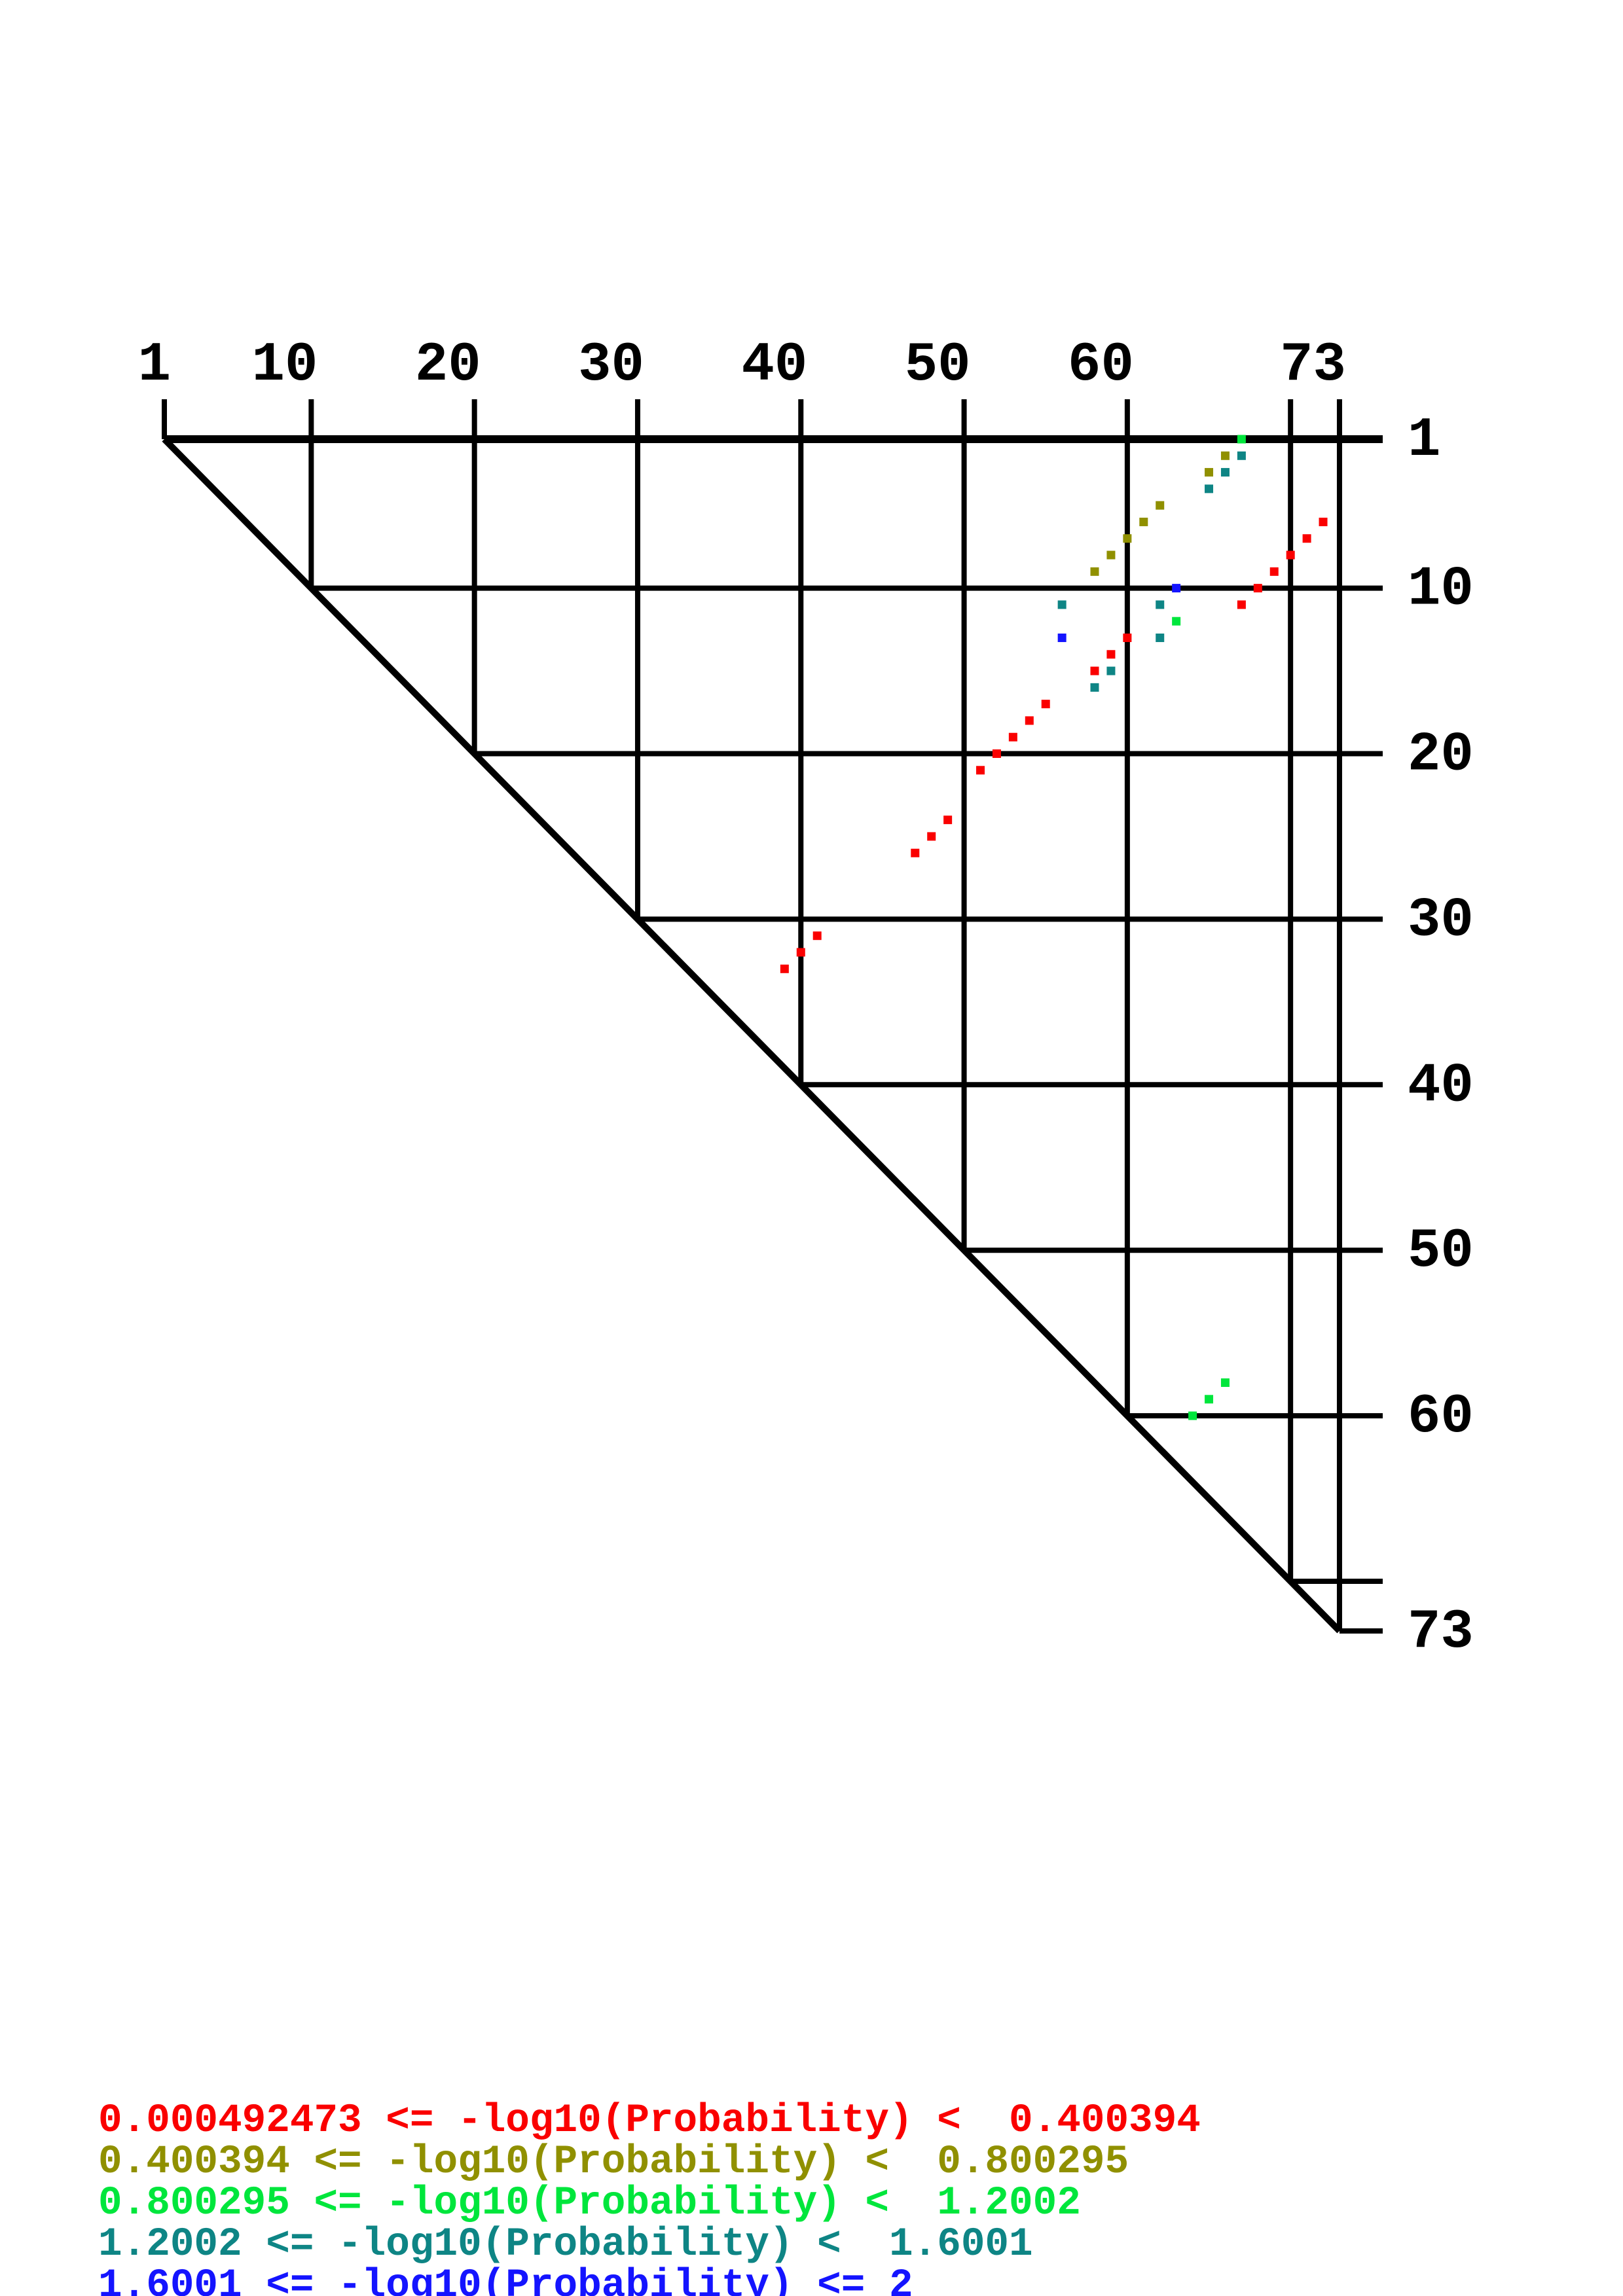 Image resolution: width=1623 pixels, height=2296 pixels. Describe the element at coordinates (1441, 920) in the screenshot. I see `right-axis-label-30: 30` at that location.